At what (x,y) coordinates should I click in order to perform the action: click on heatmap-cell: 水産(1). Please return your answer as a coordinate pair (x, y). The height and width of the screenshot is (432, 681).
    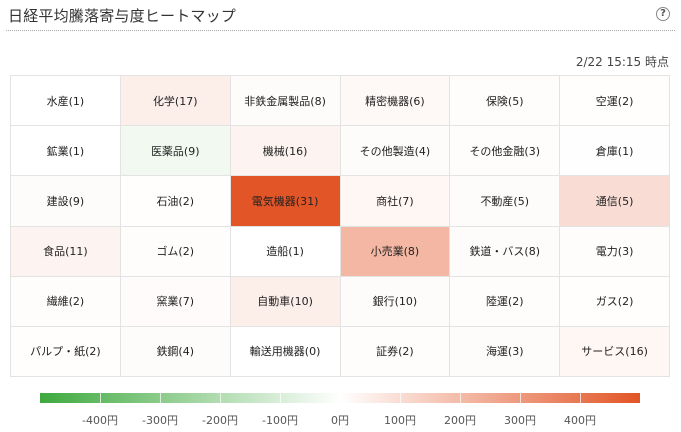
    Looking at the image, I should click on (65, 101).